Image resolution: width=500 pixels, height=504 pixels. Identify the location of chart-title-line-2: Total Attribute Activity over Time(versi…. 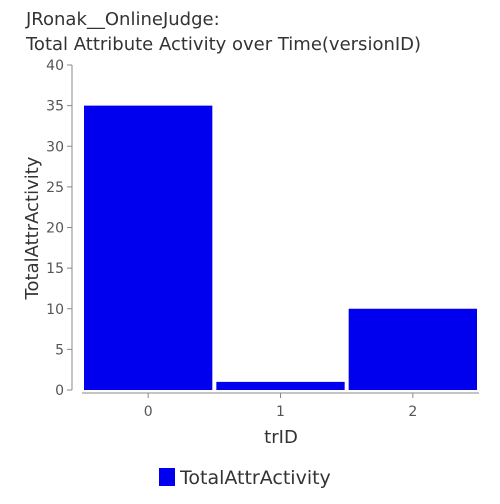
(223, 44).